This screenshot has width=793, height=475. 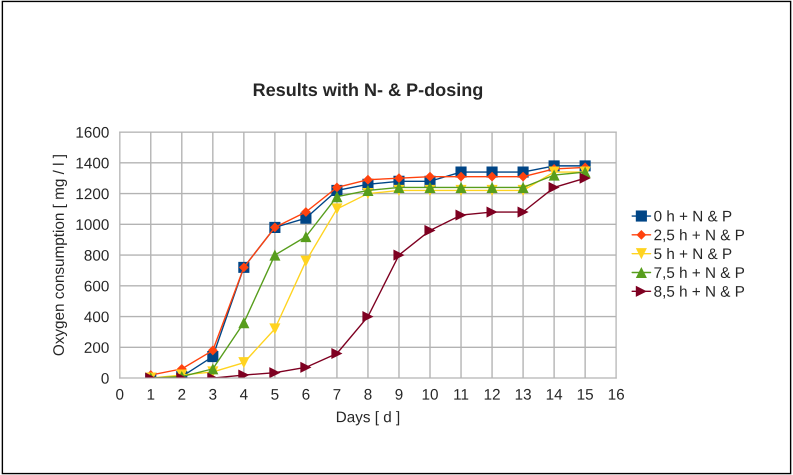 What do you see at coordinates (92, 163) in the screenshot?
I see `y-tick-label: 1400` at bounding box center [92, 163].